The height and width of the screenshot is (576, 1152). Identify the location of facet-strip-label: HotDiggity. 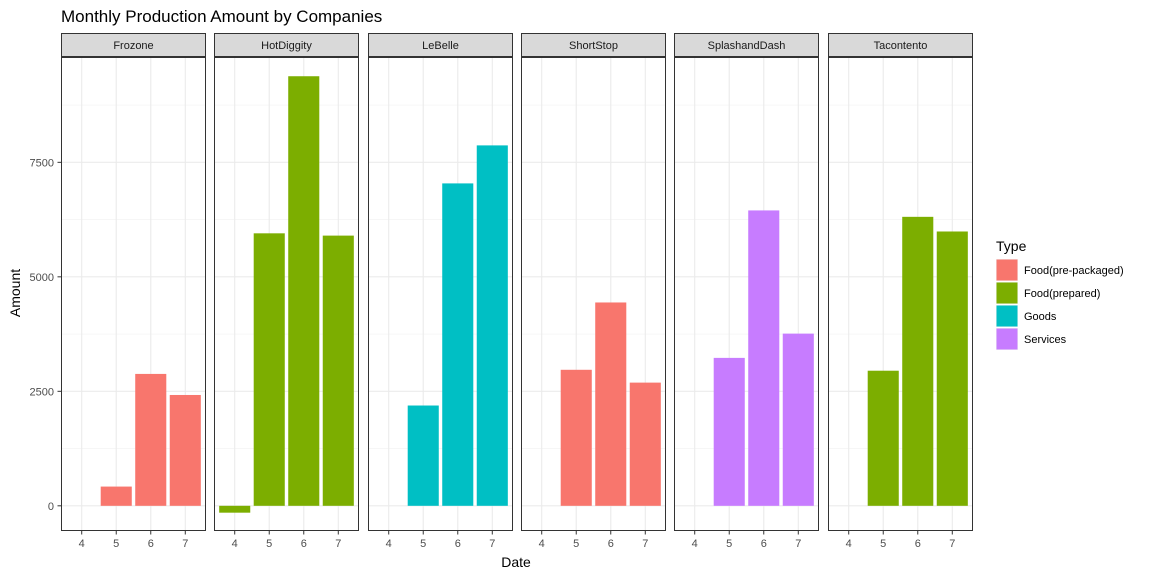
(286, 46).